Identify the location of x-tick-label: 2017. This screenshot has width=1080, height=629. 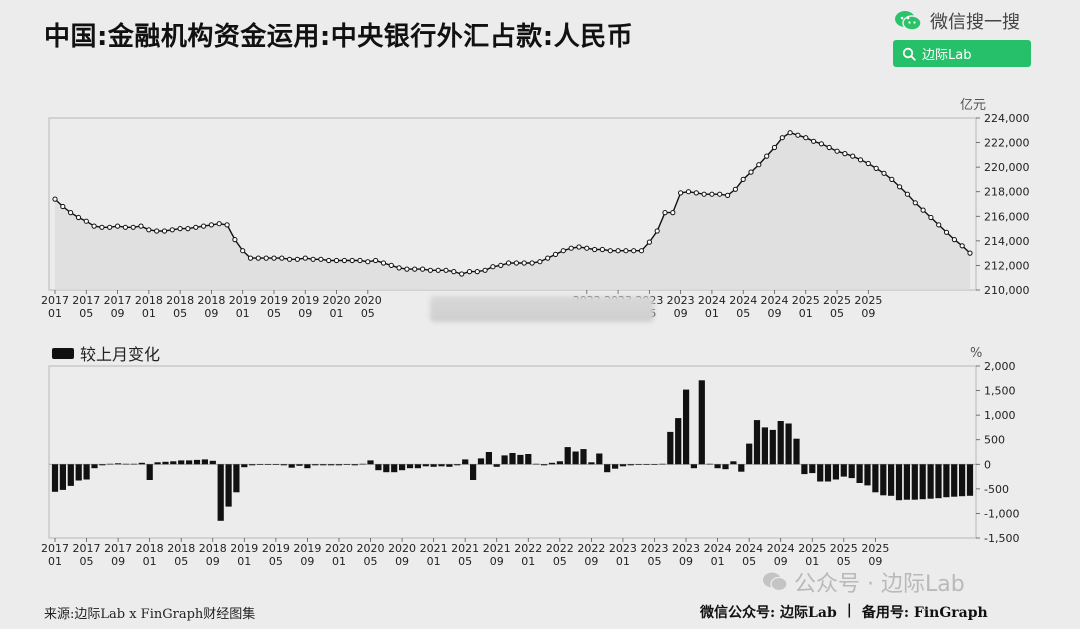
(118, 300).